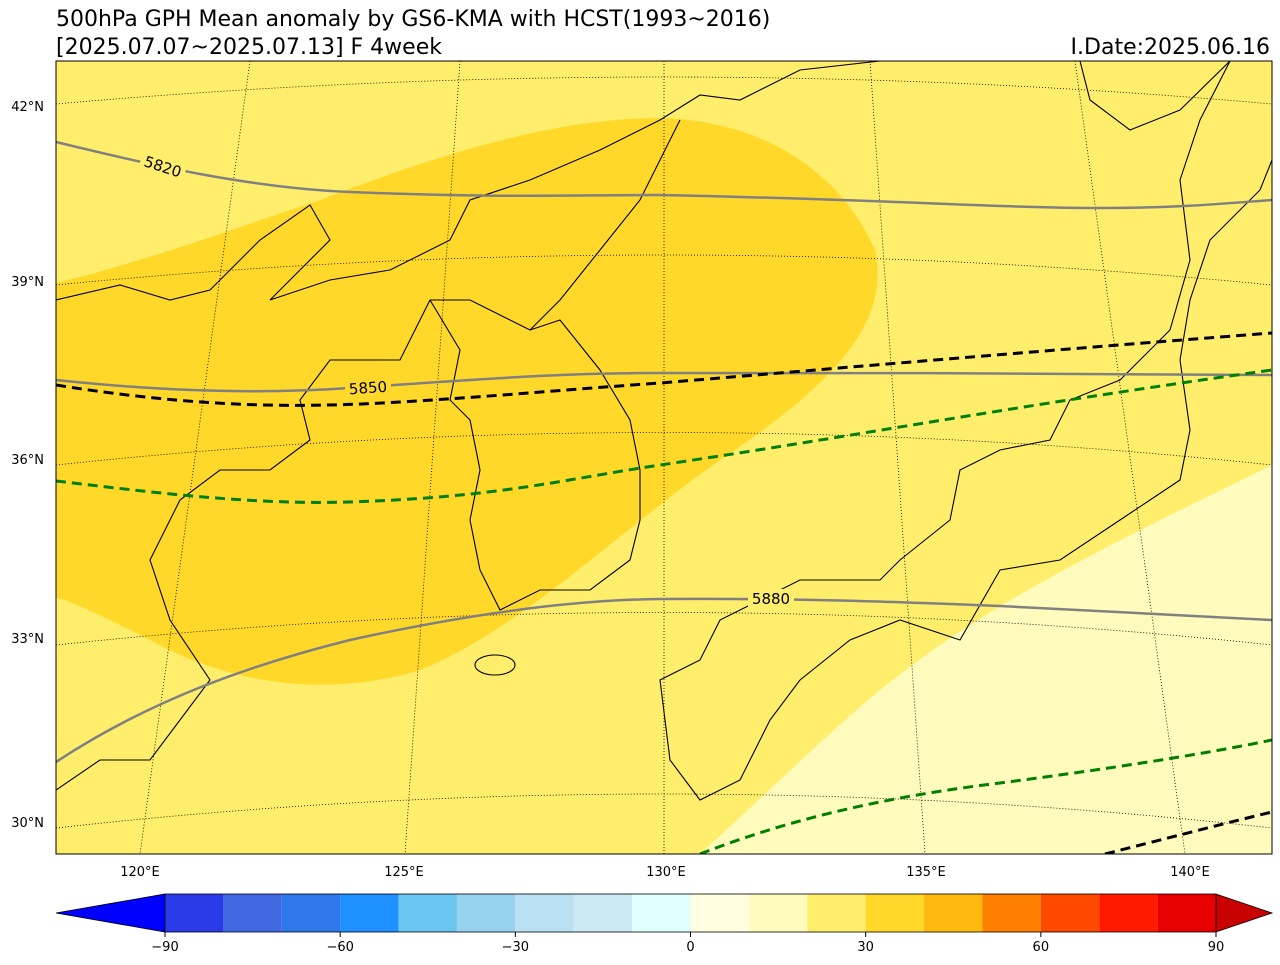 This screenshot has height=965, width=1280. Describe the element at coordinates (690, 947) in the screenshot. I see `colorbar-tick-label: 0` at that location.